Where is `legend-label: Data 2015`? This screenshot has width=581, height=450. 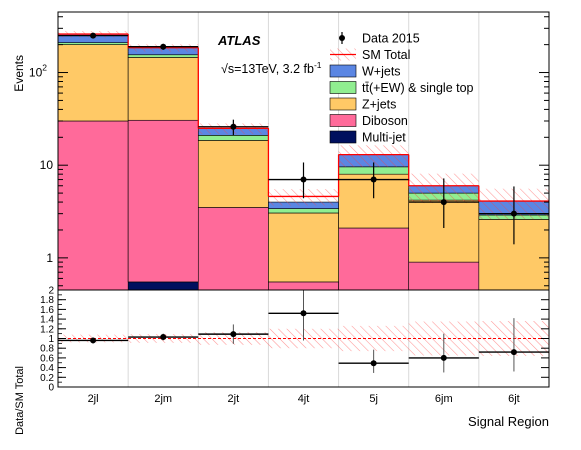
legend-label: Data 2015 is located at coordinates (391, 39).